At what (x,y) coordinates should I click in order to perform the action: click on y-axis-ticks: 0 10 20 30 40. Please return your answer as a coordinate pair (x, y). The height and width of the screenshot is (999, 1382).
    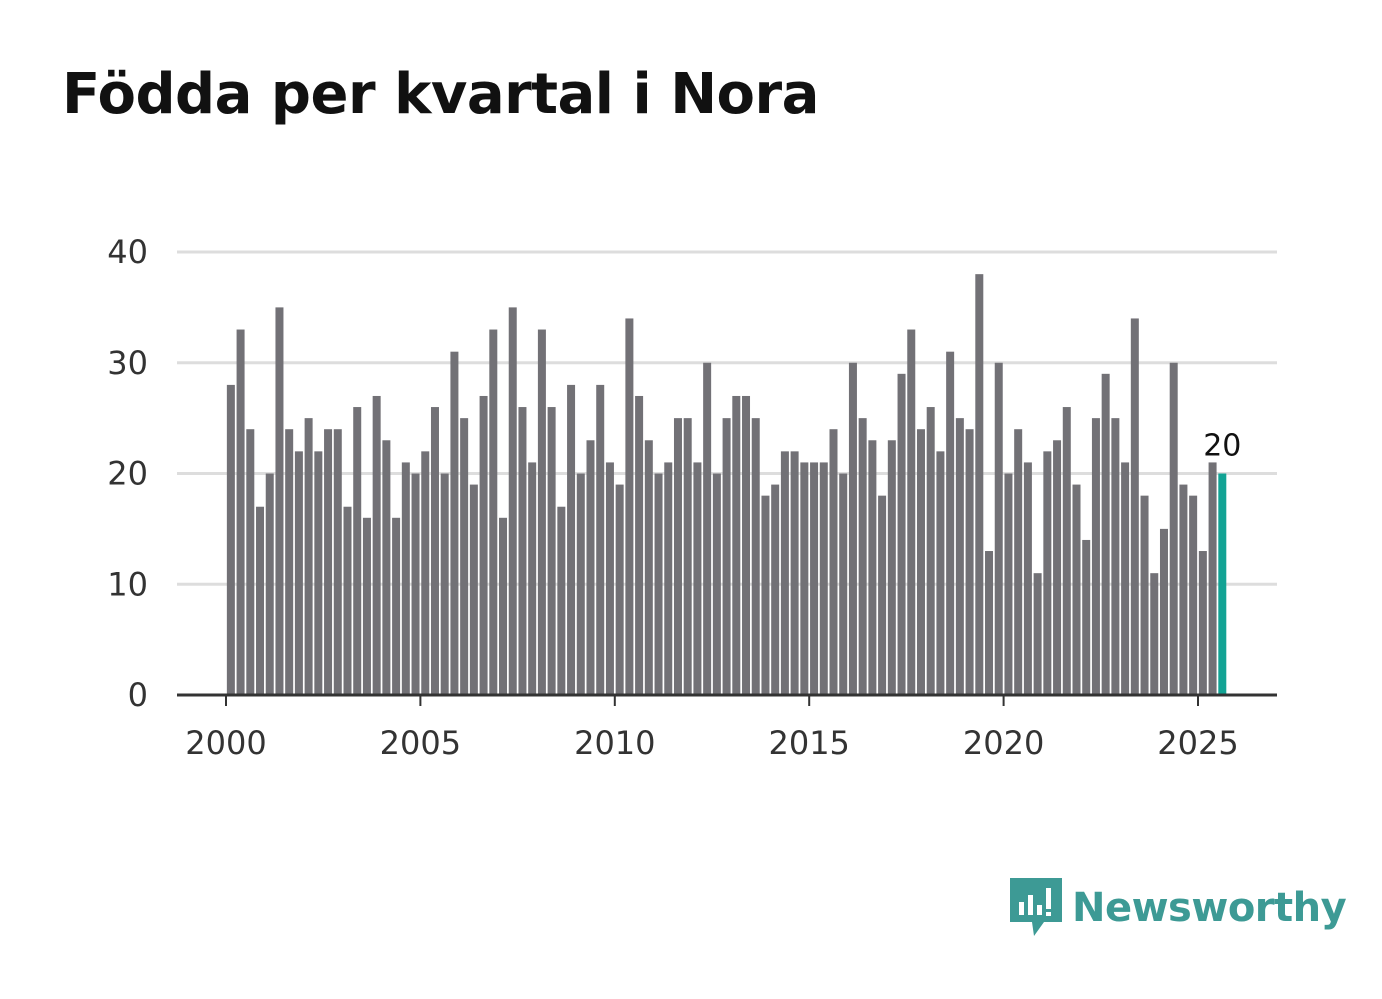
    Looking at the image, I should click on (127, 473).